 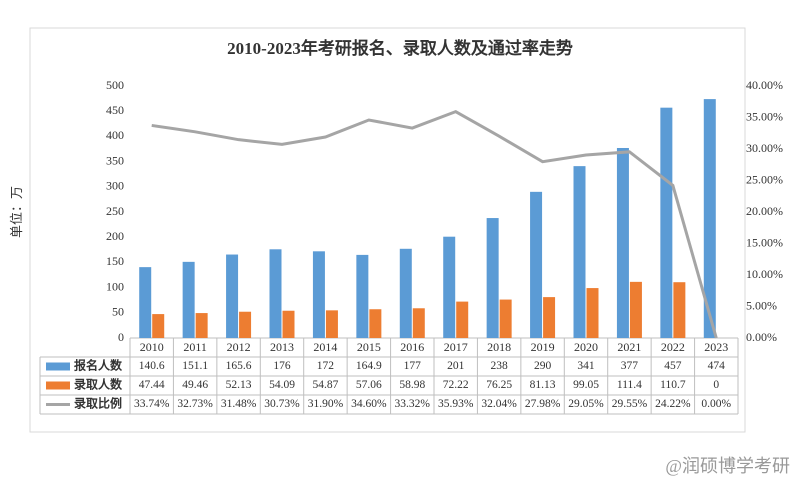 What do you see at coordinates (325, 347) in the screenshot?
I see `x-tick-label: 2014` at bounding box center [325, 347].